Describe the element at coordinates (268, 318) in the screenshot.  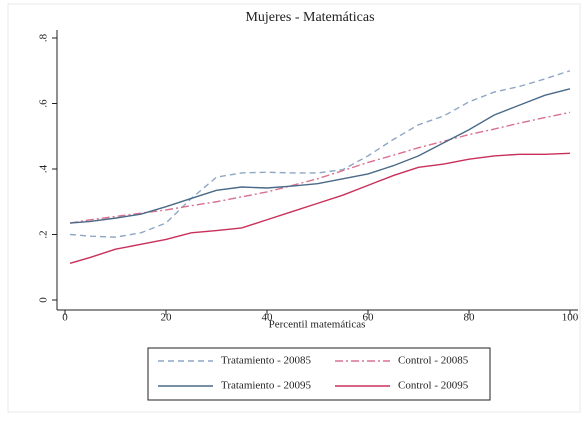
I see `x-tick-label: 40` at that location.